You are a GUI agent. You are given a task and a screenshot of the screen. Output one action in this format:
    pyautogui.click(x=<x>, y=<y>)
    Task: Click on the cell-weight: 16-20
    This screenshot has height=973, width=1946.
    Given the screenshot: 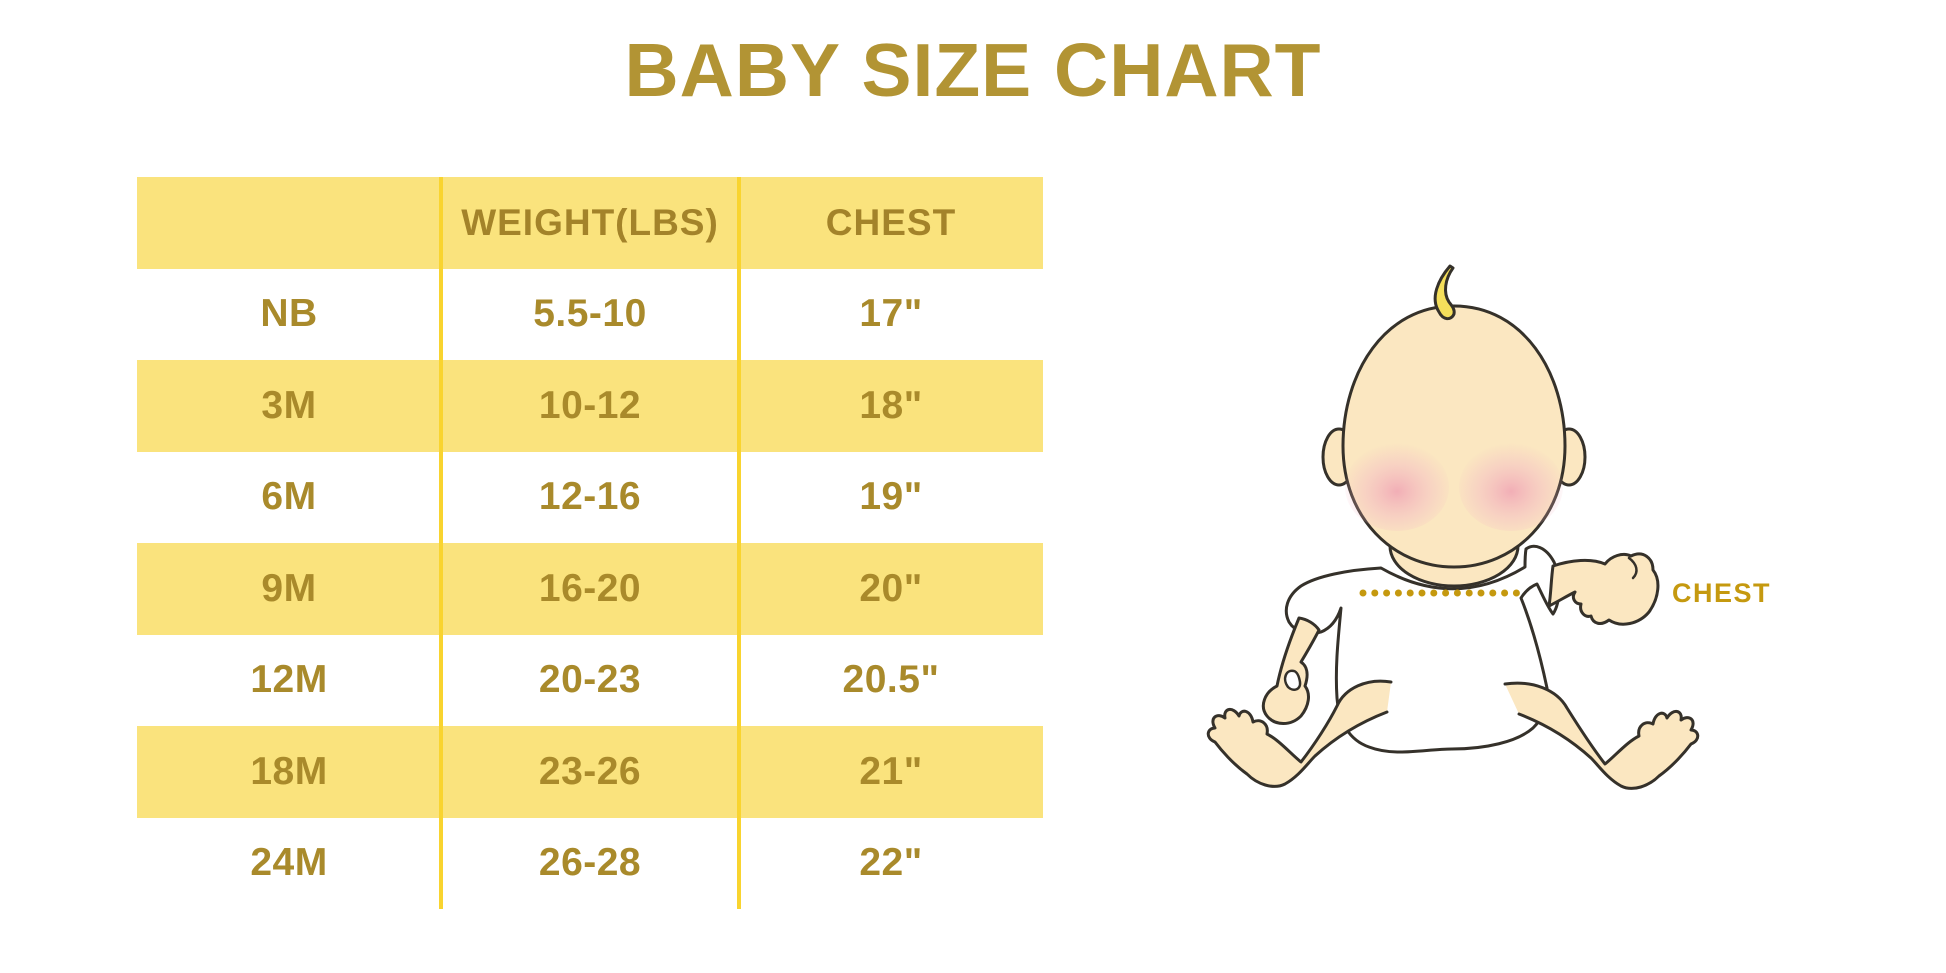 What is the action you would take?
    pyautogui.click(x=590, y=588)
    